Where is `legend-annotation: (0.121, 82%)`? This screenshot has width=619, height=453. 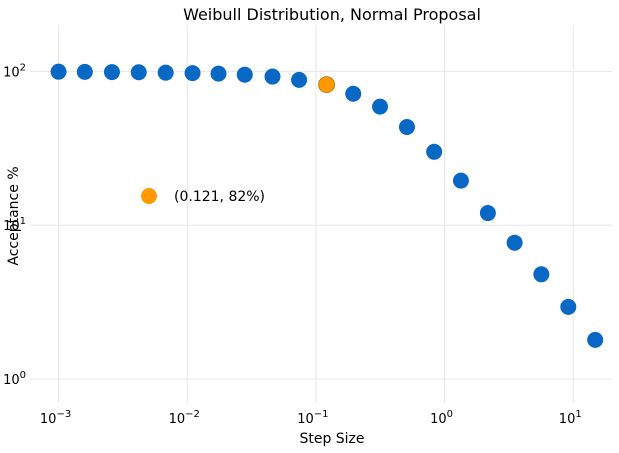
legend-annotation: (0.121, 82%) is located at coordinates (203, 196).